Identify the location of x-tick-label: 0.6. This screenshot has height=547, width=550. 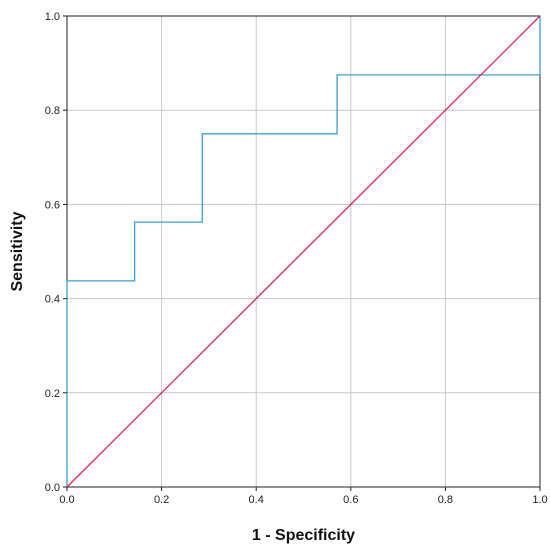
(350, 500).